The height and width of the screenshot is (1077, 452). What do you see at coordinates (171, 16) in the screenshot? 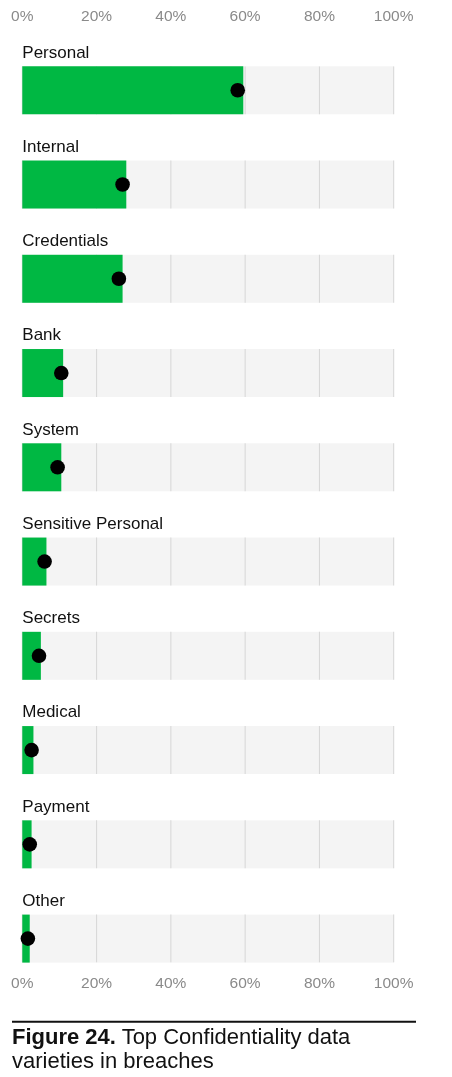
I see `x-tick-label: 40%` at bounding box center [171, 16].